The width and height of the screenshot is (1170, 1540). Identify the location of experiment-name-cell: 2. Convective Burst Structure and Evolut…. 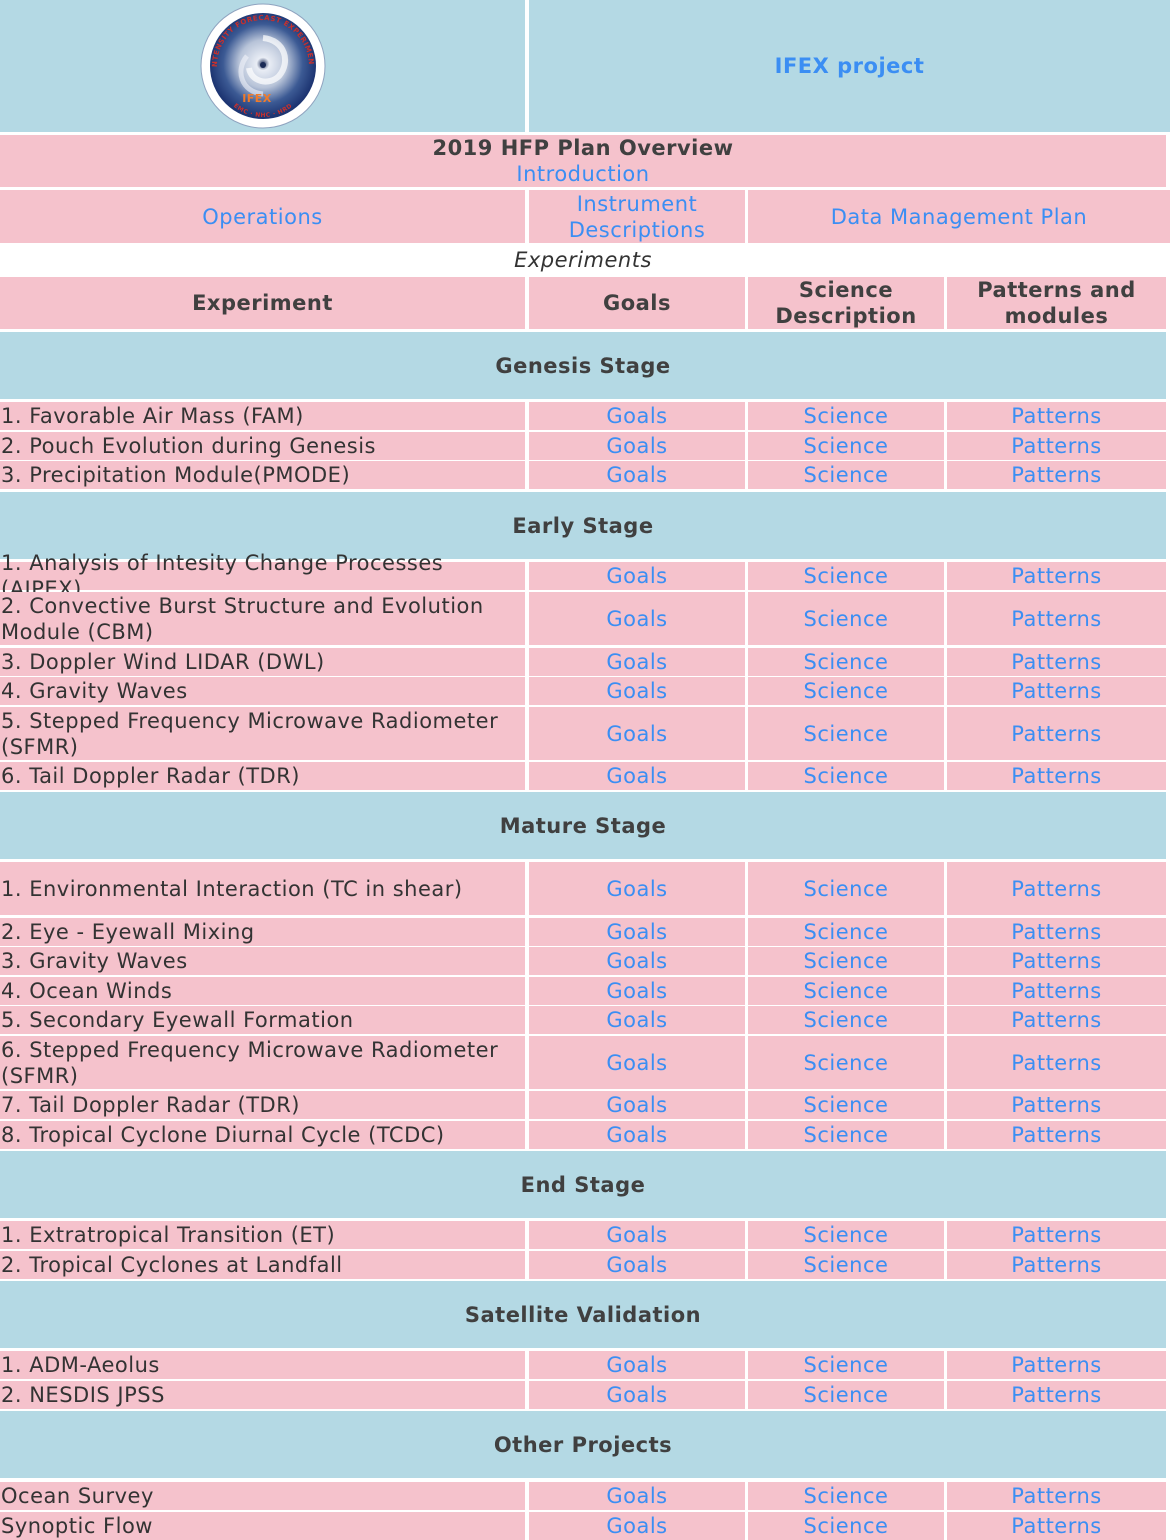
(262, 618).